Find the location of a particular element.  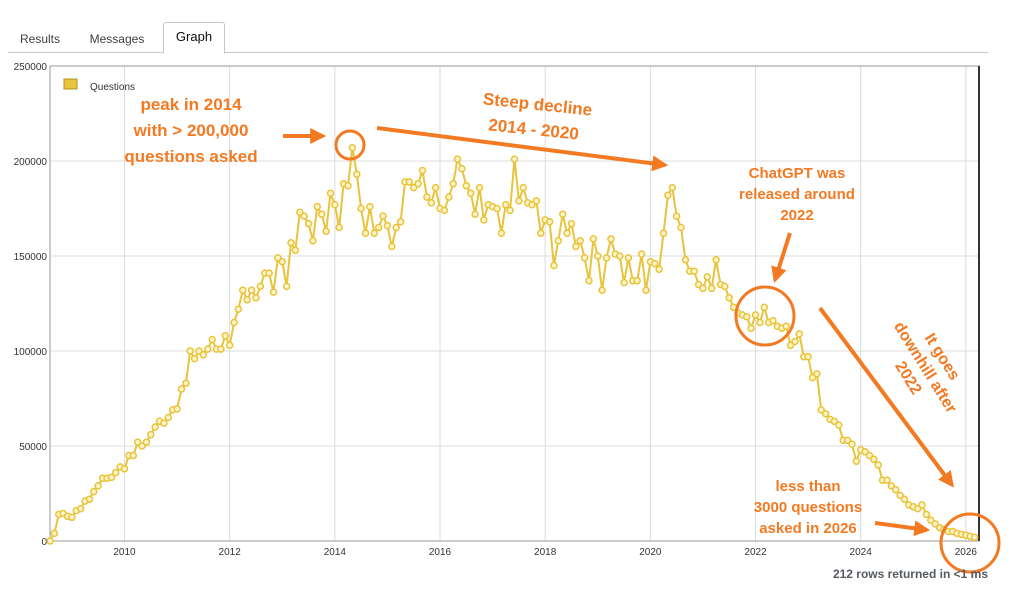

annotation-less: less than 3000 questions asked in 2026 is located at coordinates (877, 526).